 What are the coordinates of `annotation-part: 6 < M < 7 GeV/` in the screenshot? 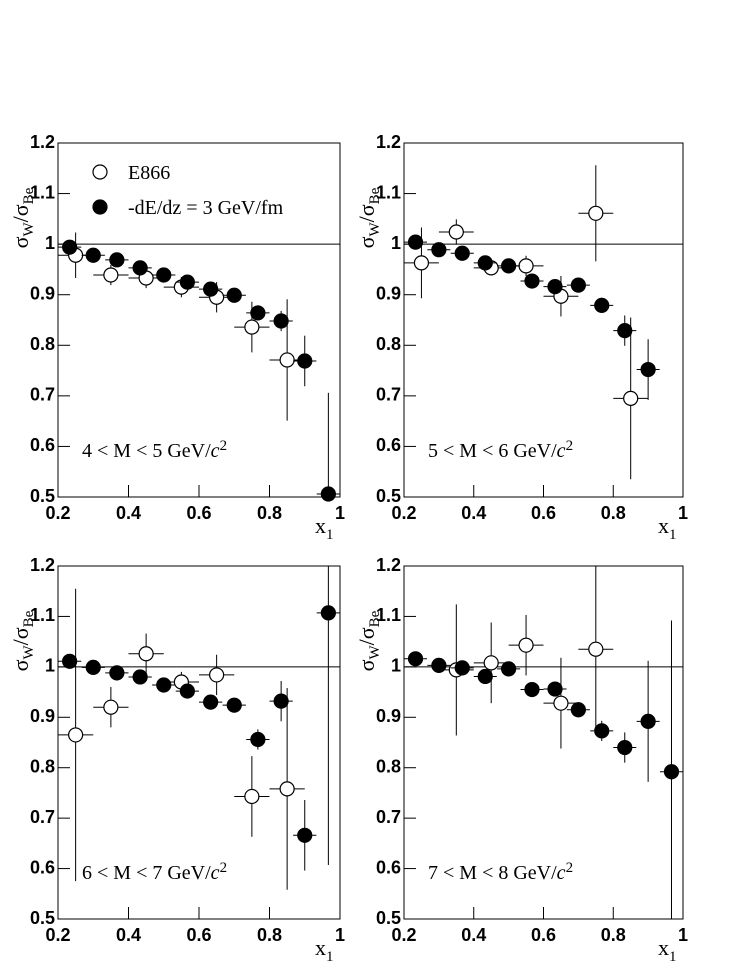 It's located at (146, 873).